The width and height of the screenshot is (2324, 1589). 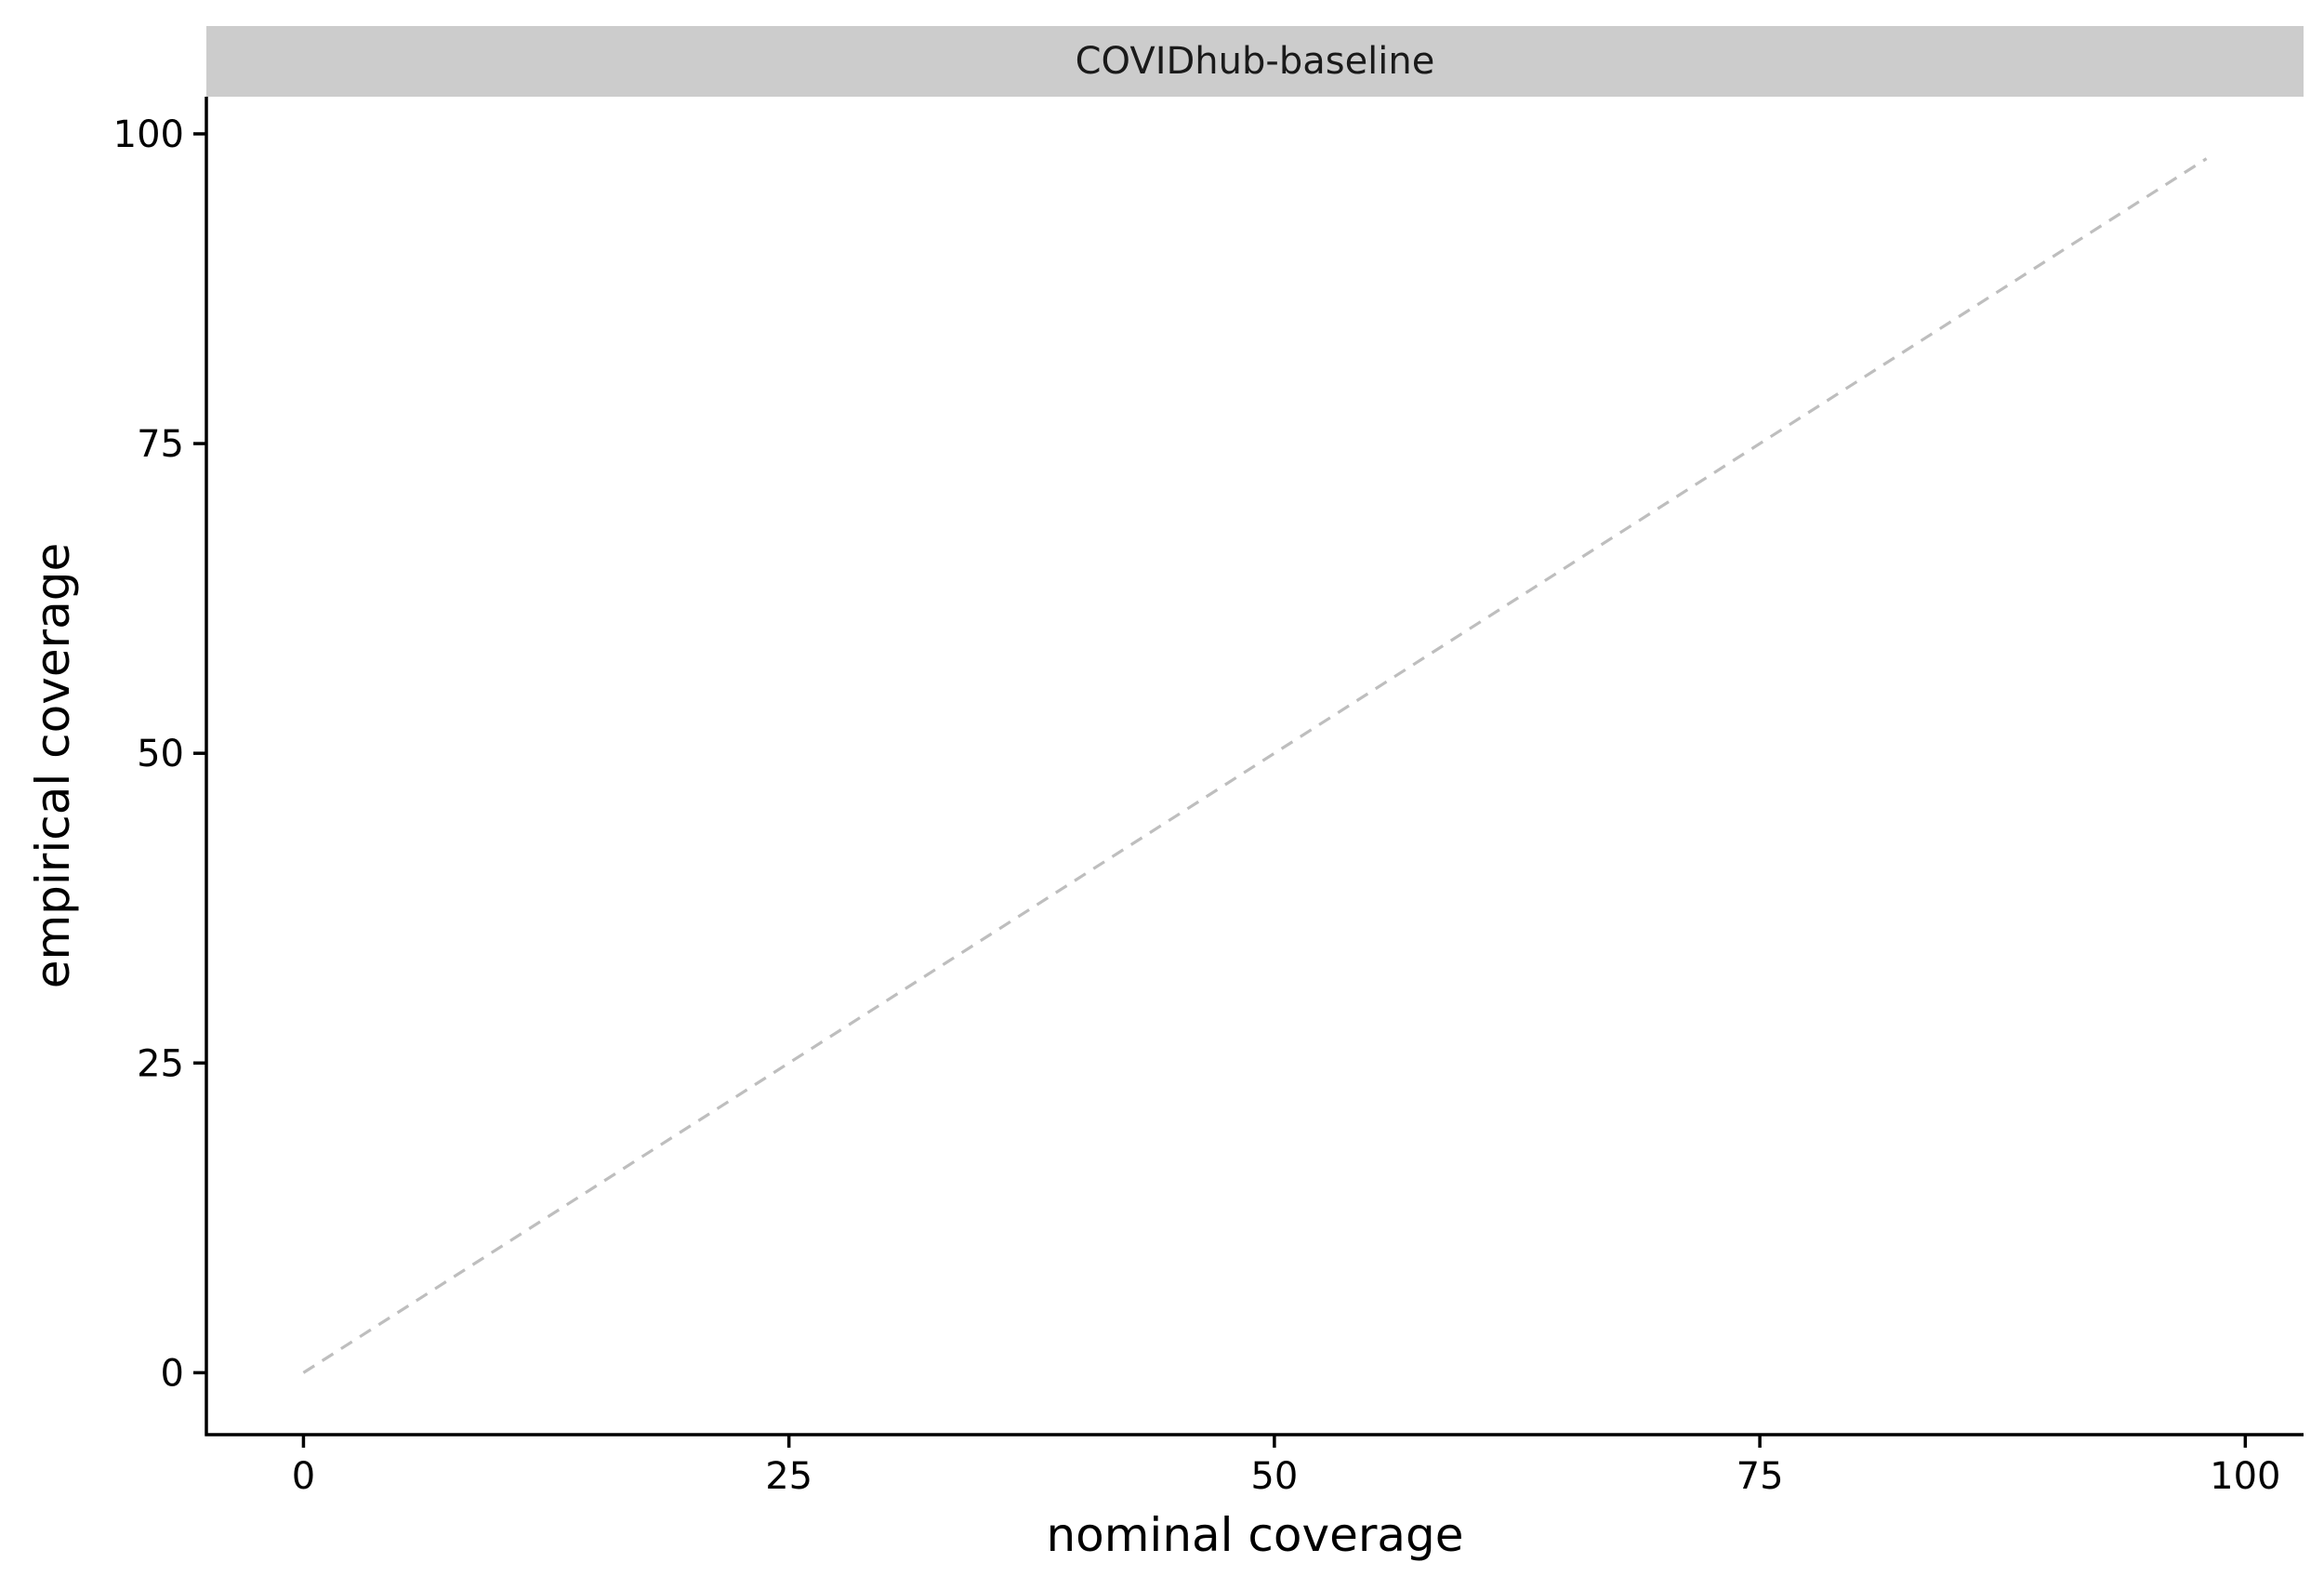 What do you see at coordinates (1274, 1476) in the screenshot?
I see `x-tick-label: 50` at bounding box center [1274, 1476].